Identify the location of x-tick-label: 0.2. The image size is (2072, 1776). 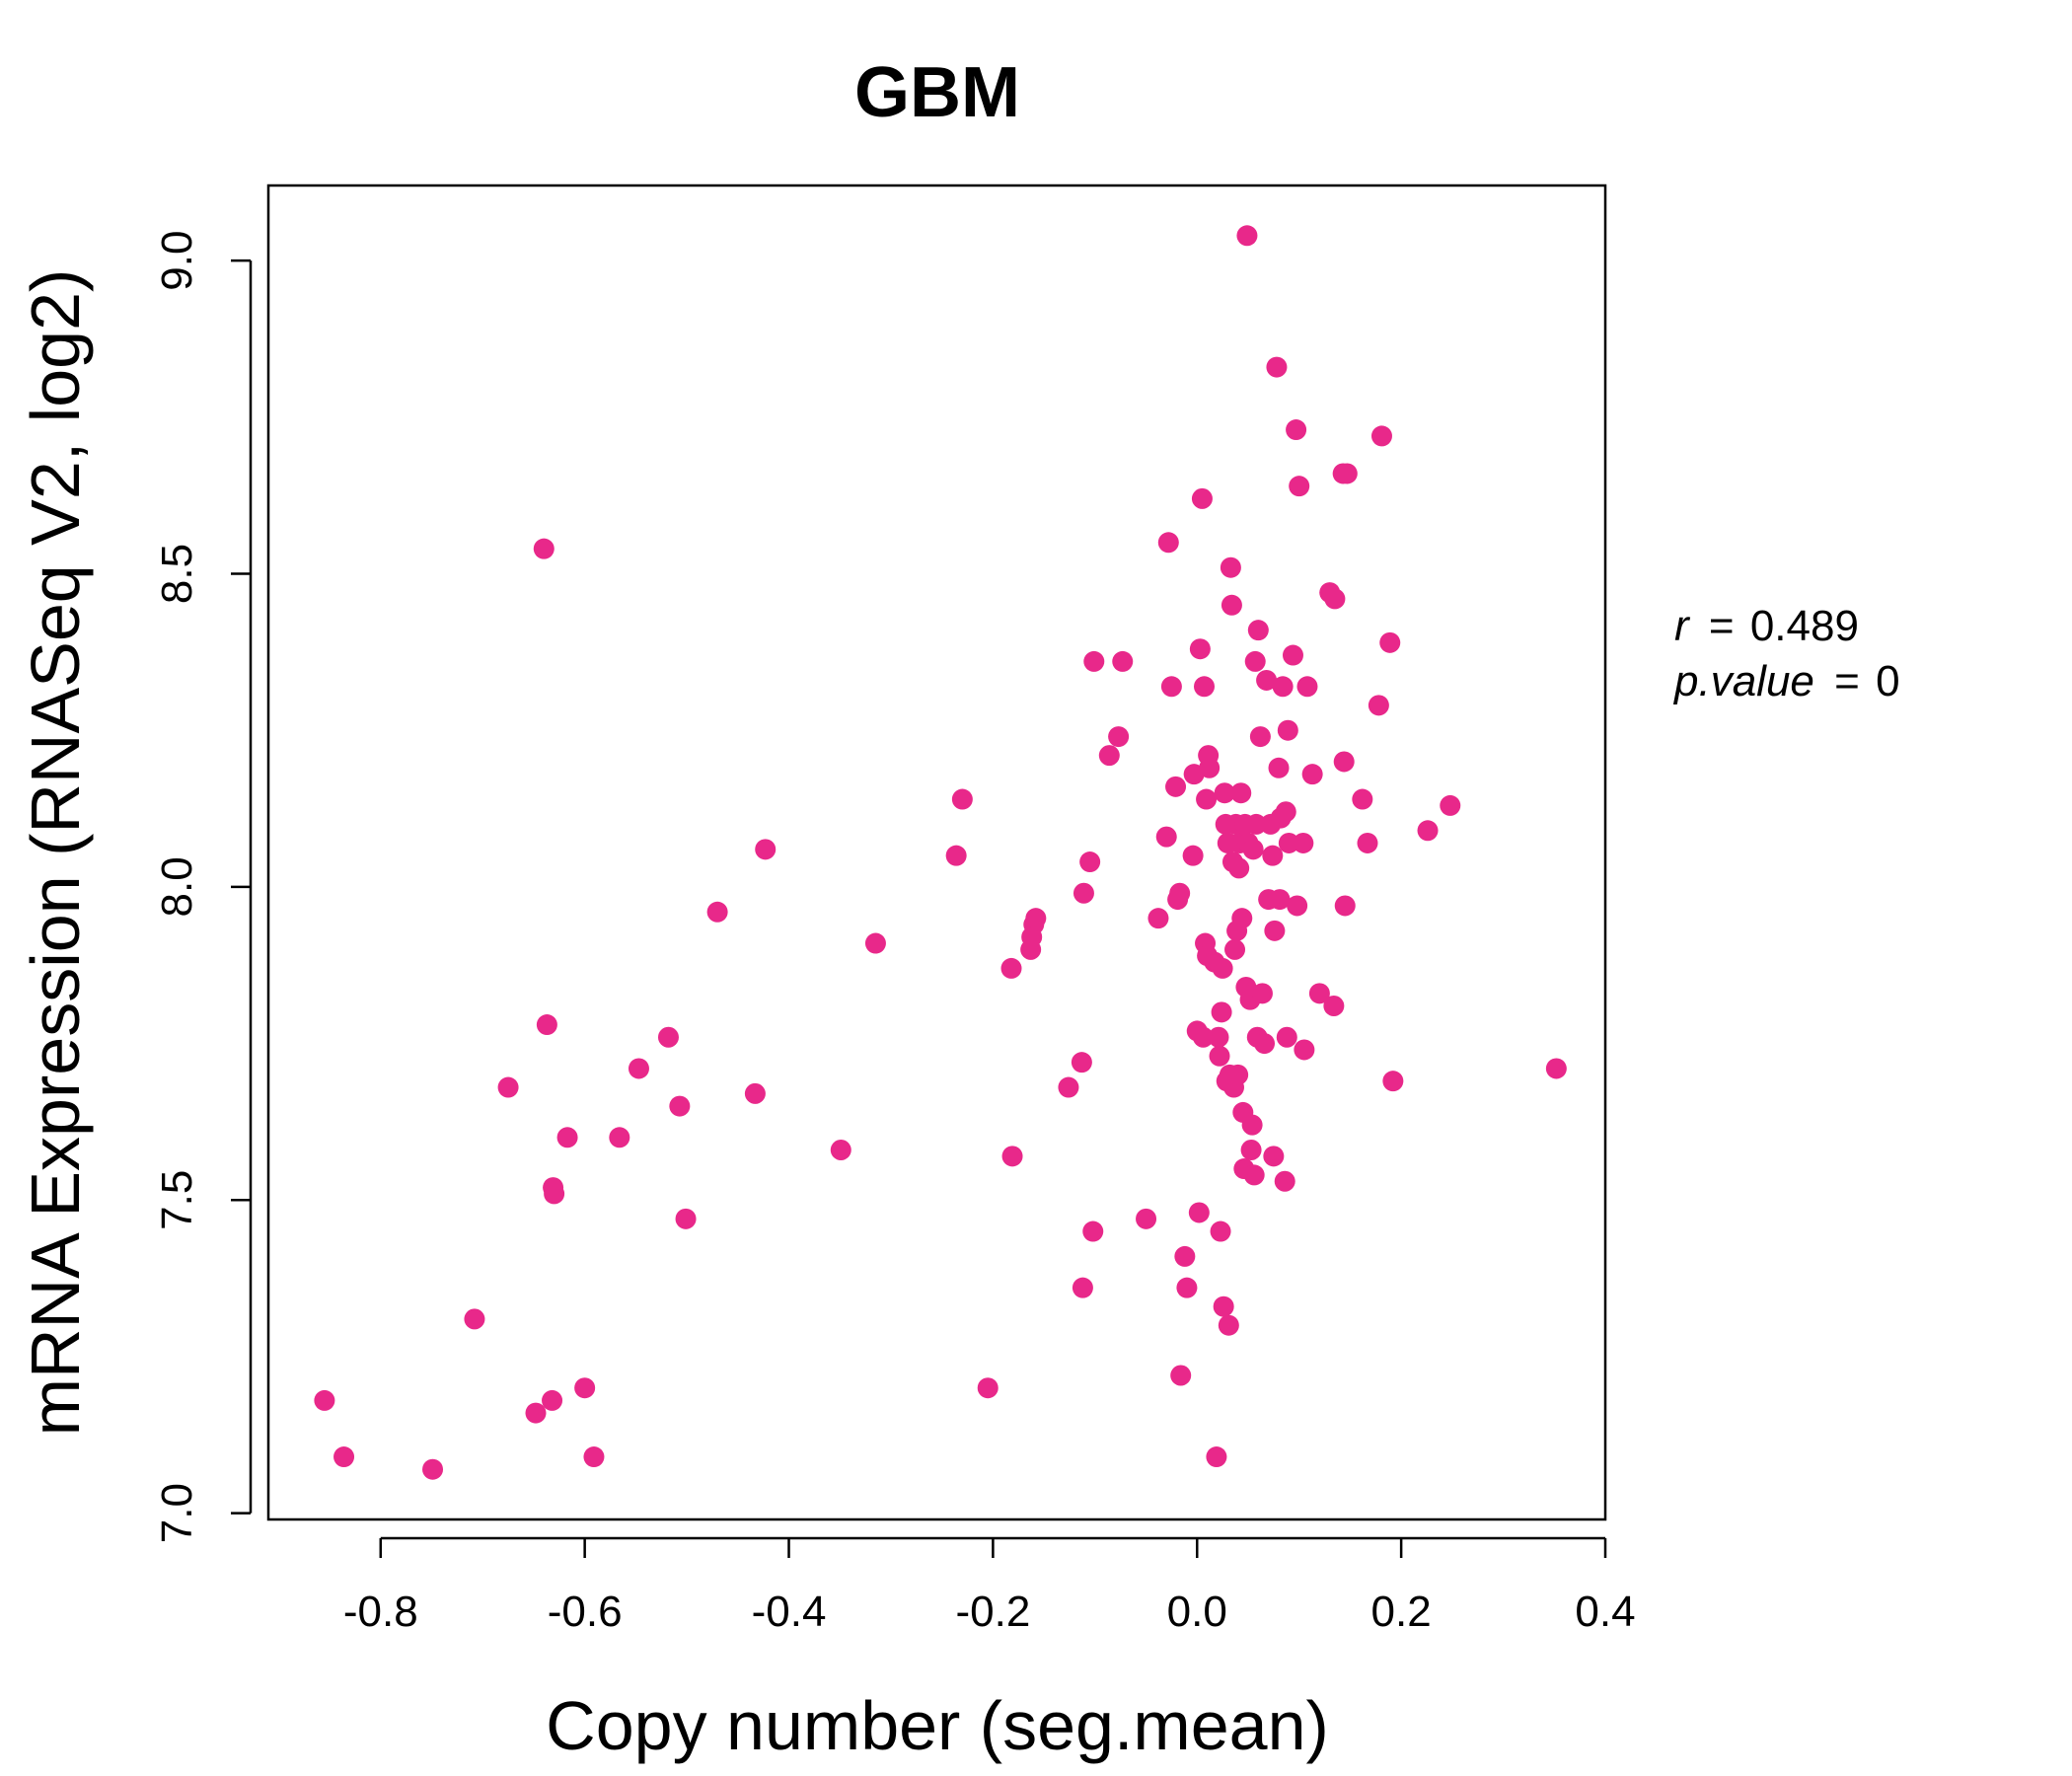
(1402, 1612).